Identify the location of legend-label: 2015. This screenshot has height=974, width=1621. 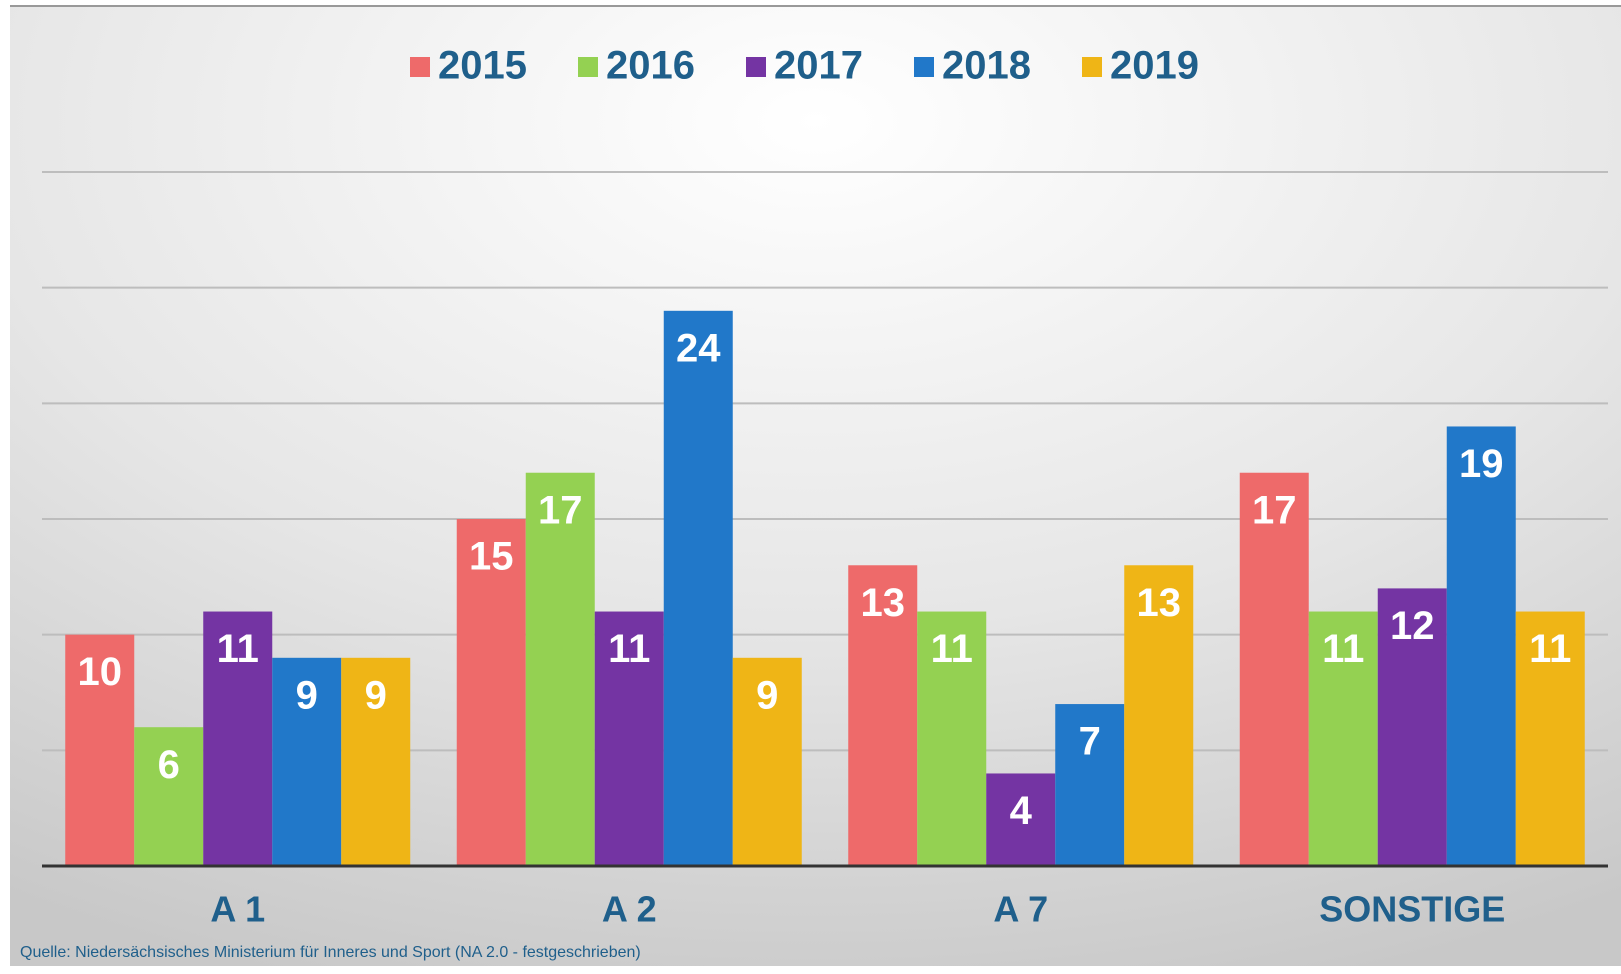
(482, 66).